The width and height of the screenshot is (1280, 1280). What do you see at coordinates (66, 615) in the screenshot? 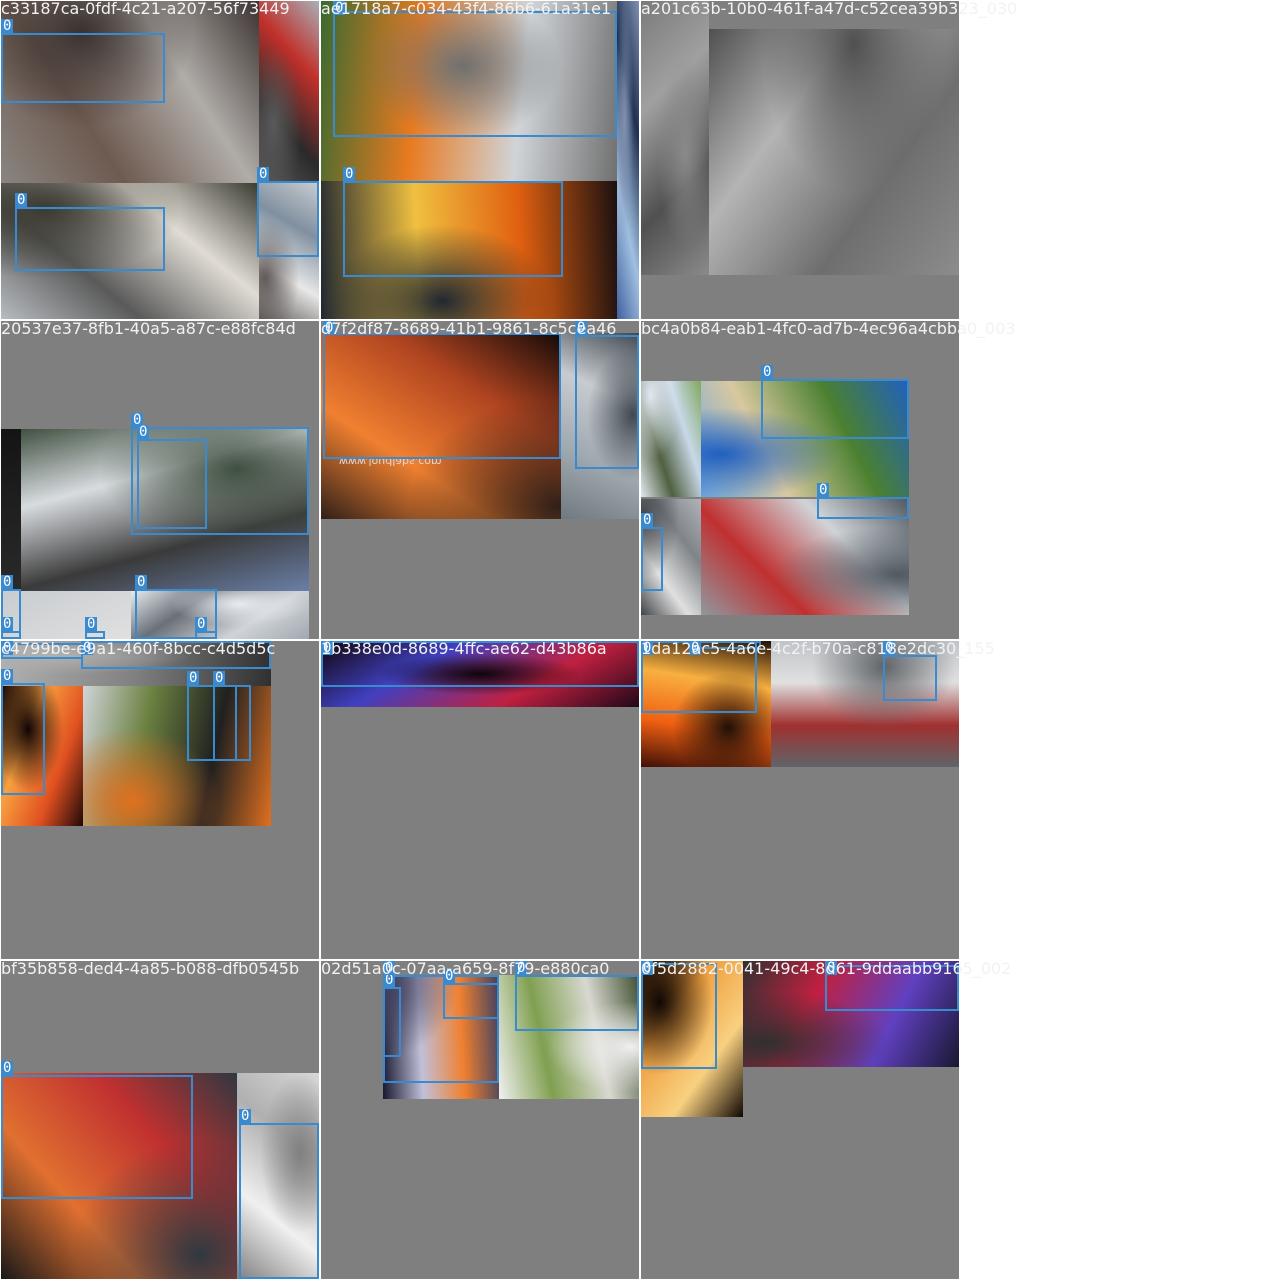
I see `pale-strip-left-image` at bounding box center [66, 615].